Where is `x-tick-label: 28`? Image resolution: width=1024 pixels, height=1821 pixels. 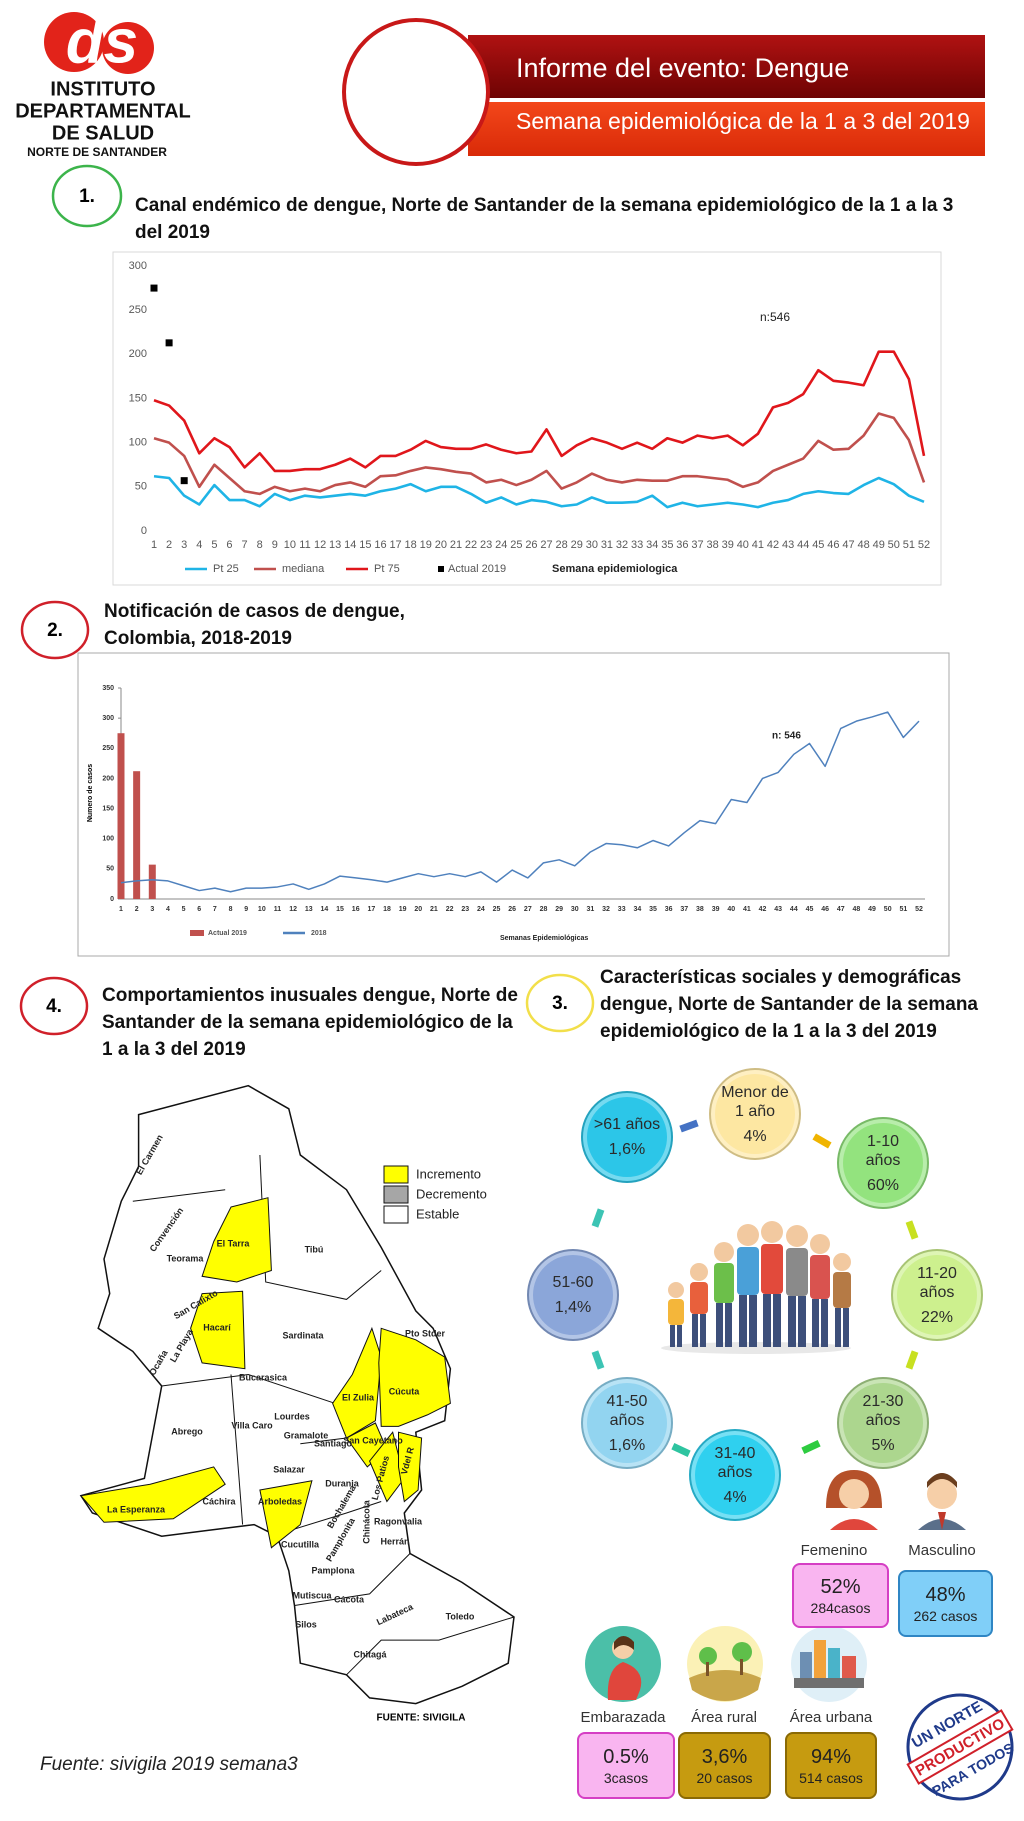
x-tick-label: 28 is located at coordinates (544, 909).